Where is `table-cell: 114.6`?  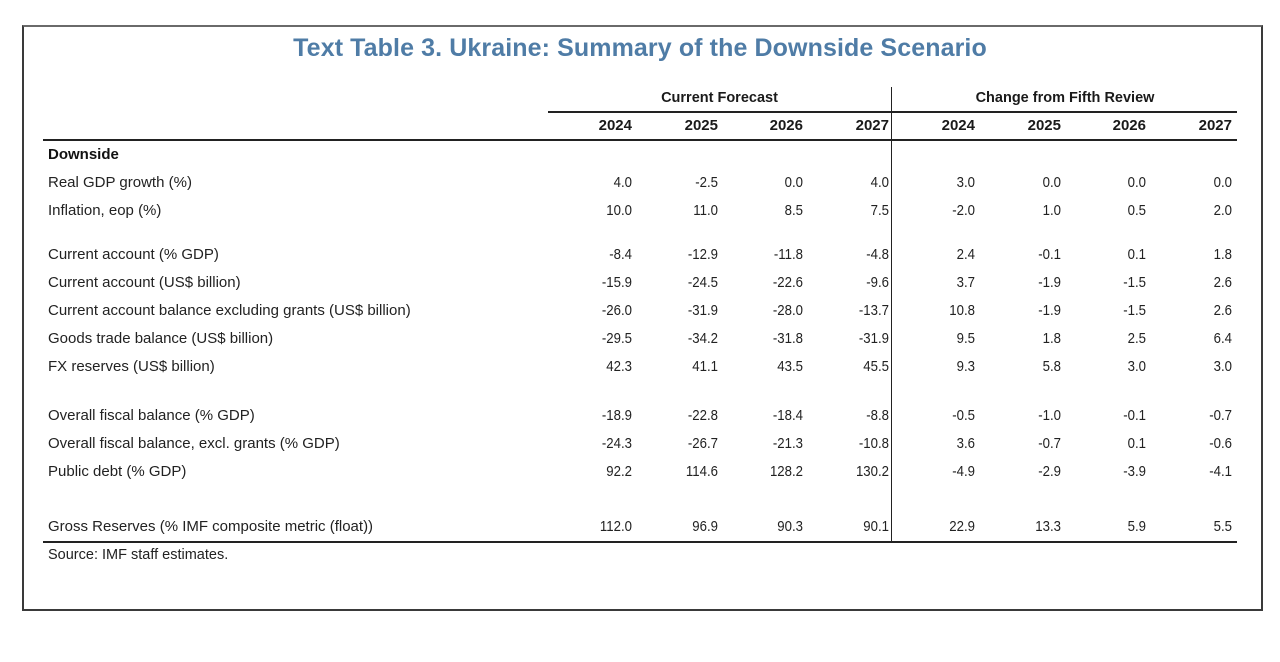 table-cell: 114.6 is located at coordinates (701, 471).